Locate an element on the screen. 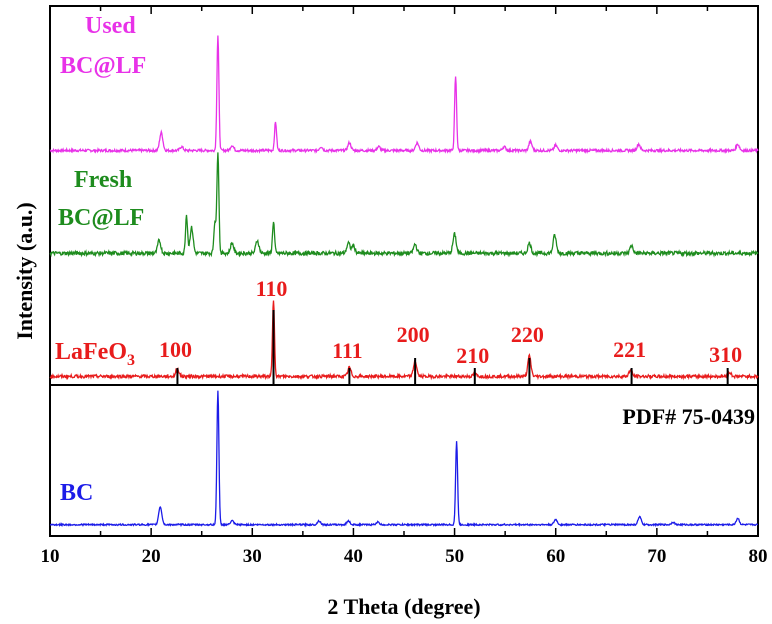 This screenshot has height=624, width=772. x-axis-title: 2 Theta (degree) is located at coordinates (403, 606).